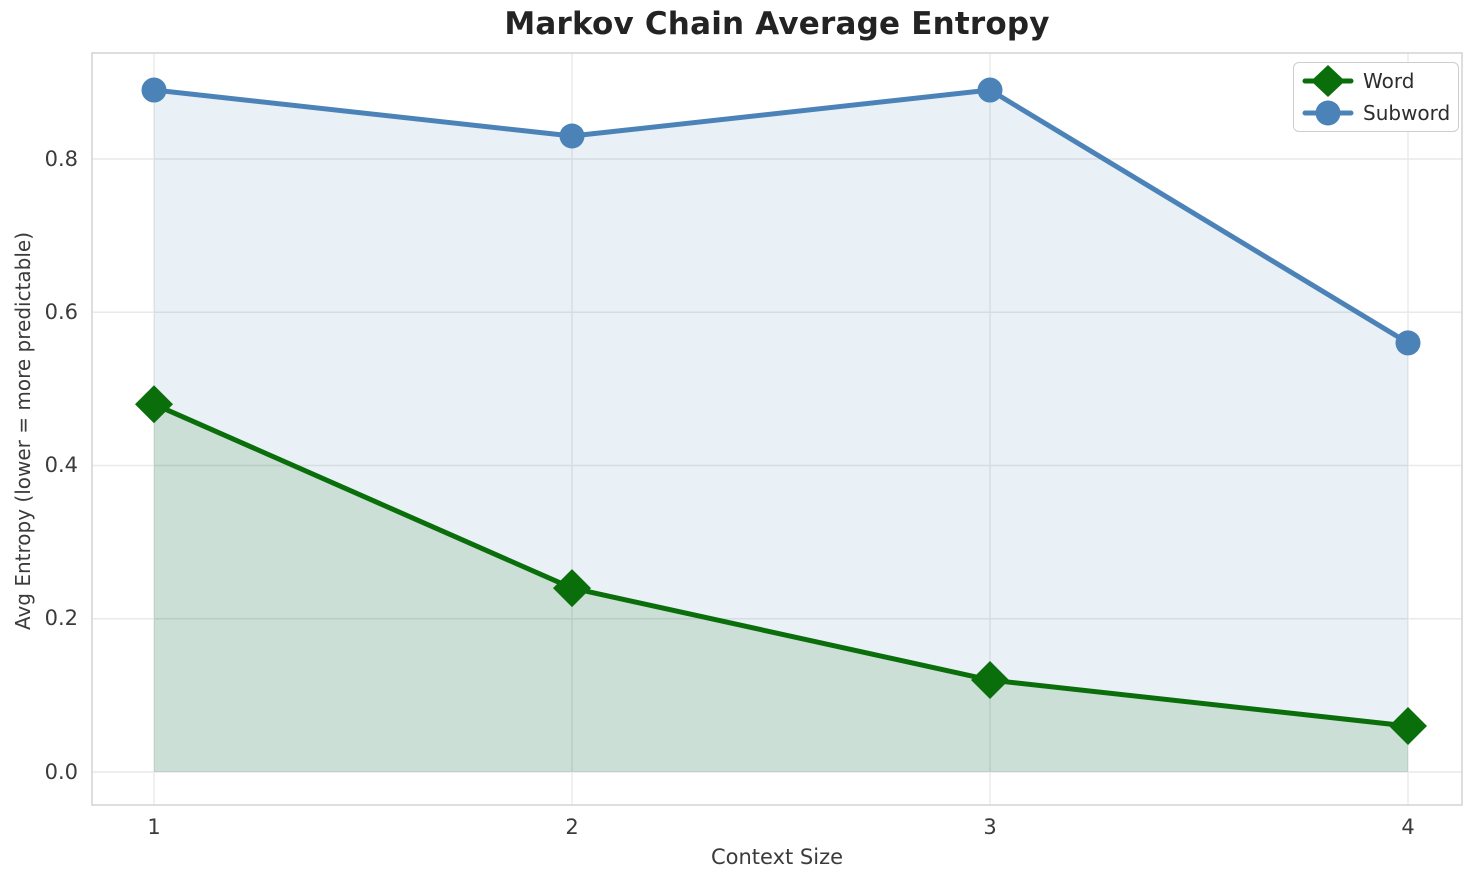 This screenshot has height=885, width=1484. Describe the element at coordinates (1389, 81) in the screenshot. I see `legend-label-word: Word` at that location.